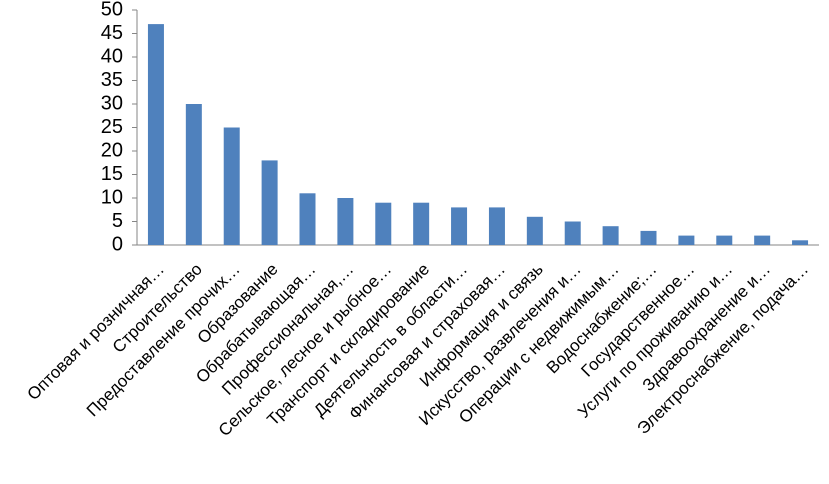 This screenshot has height=484, width=829. What do you see at coordinates (112, 127) in the screenshot?
I see `y-tick-label: 25` at bounding box center [112, 127].